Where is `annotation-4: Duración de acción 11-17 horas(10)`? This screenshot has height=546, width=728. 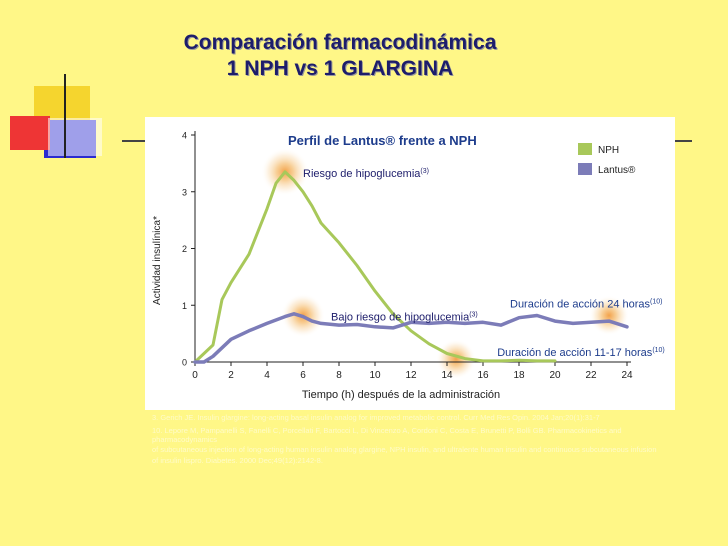 annotation-4: Duración de acción 11-17 horas(10) is located at coordinates (581, 353).